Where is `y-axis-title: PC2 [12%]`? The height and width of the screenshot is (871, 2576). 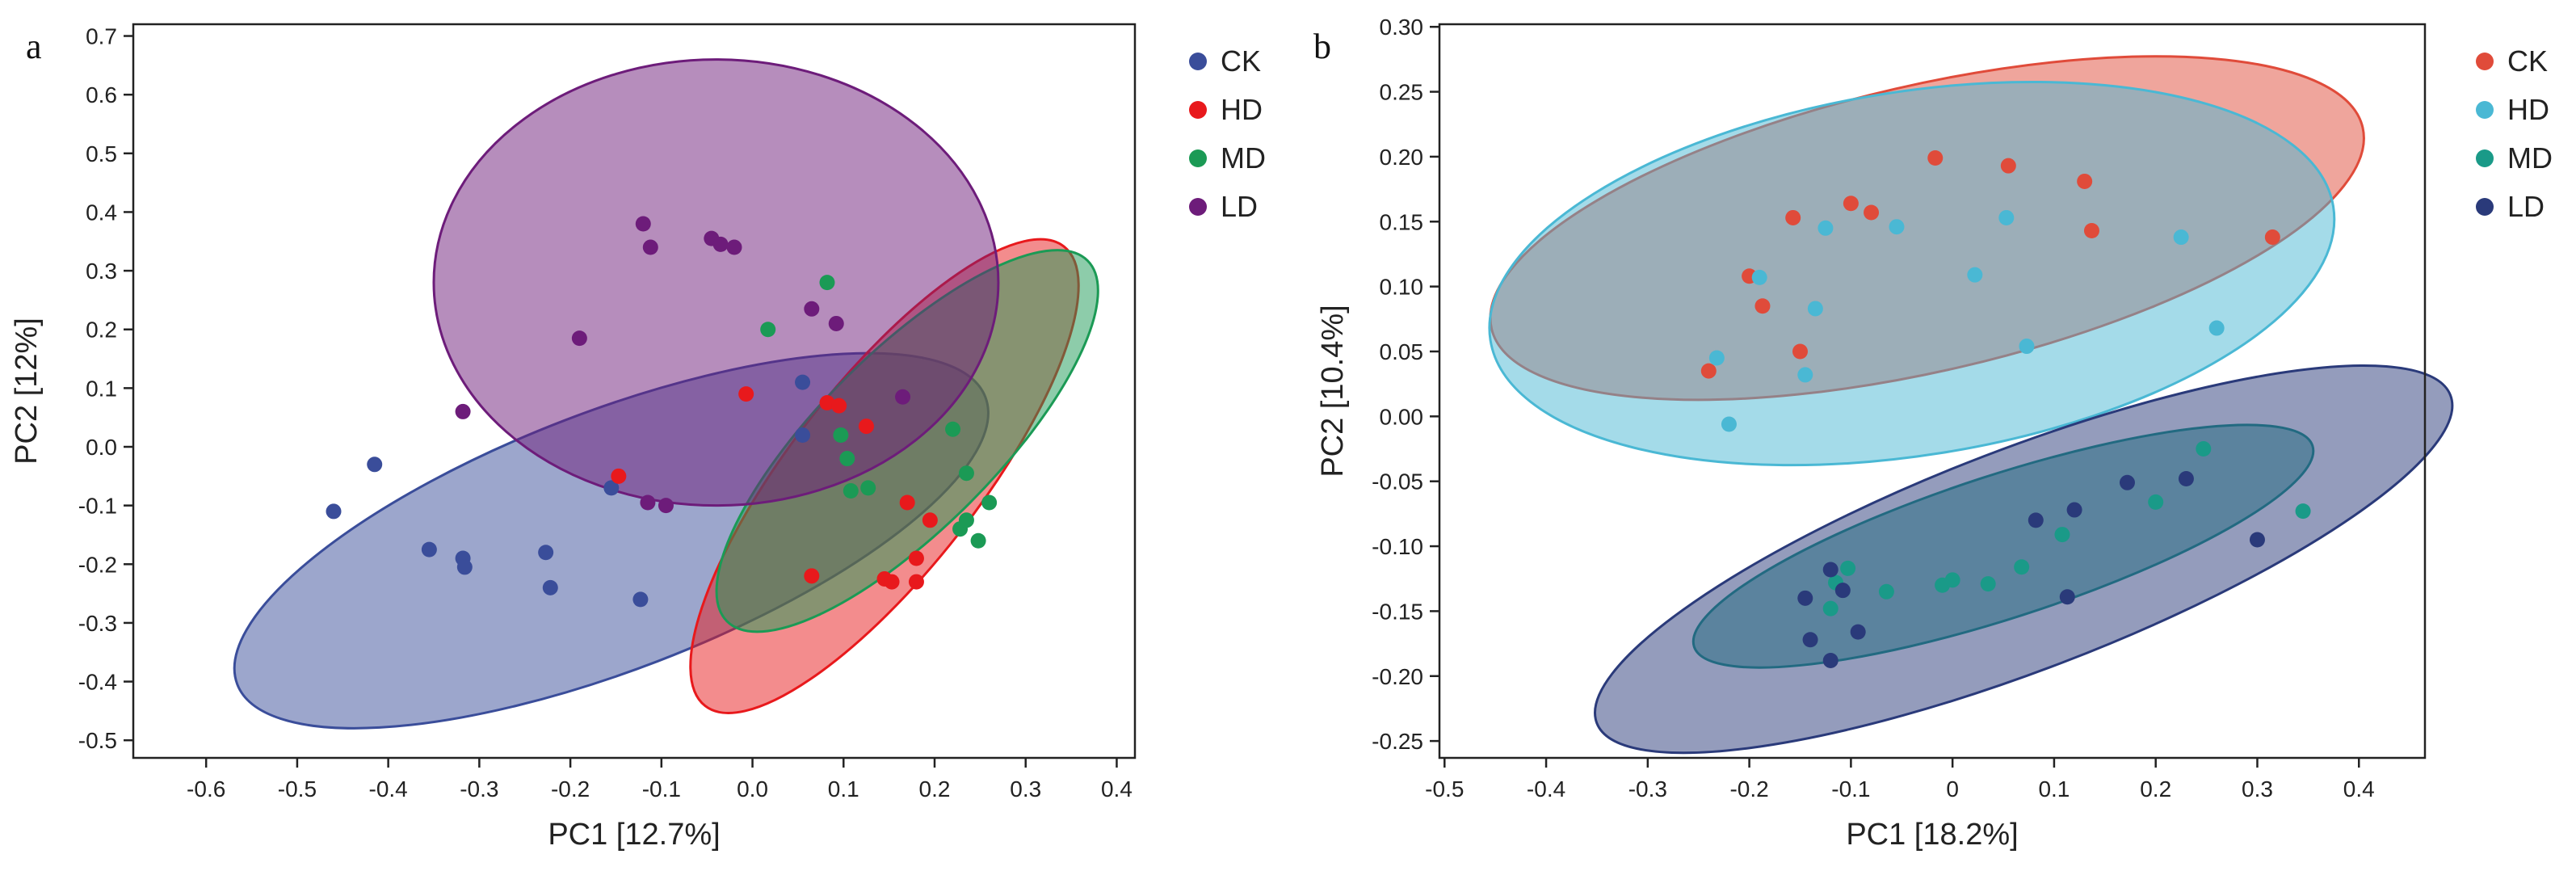
y-axis-title: PC2 [12%] is located at coordinates (27, 391).